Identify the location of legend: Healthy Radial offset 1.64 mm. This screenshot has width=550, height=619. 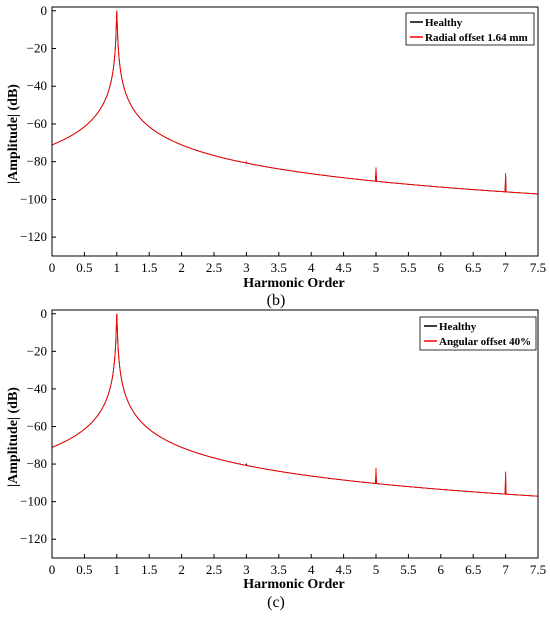
(470, 29).